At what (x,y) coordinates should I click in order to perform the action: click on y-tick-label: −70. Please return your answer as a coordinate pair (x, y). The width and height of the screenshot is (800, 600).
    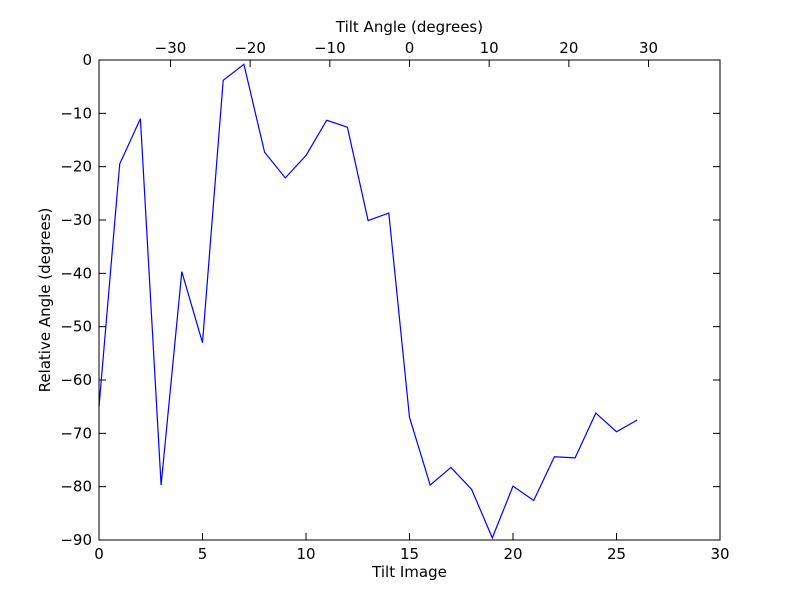
    Looking at the image, I should click on (76, 433).